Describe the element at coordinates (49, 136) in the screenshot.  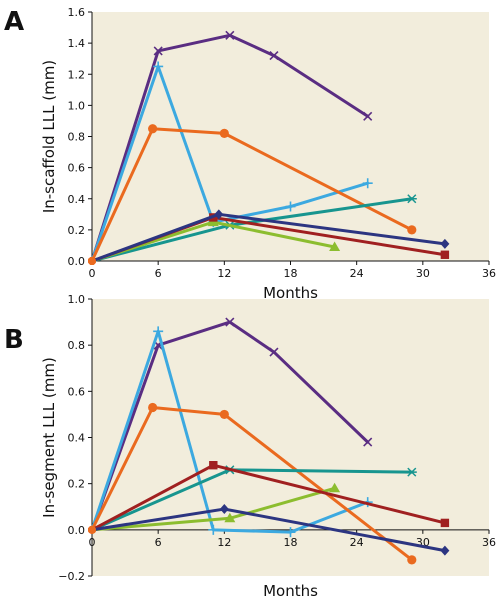
I see `y-axis-title: In-scaffold LLL (mm)` at that location.